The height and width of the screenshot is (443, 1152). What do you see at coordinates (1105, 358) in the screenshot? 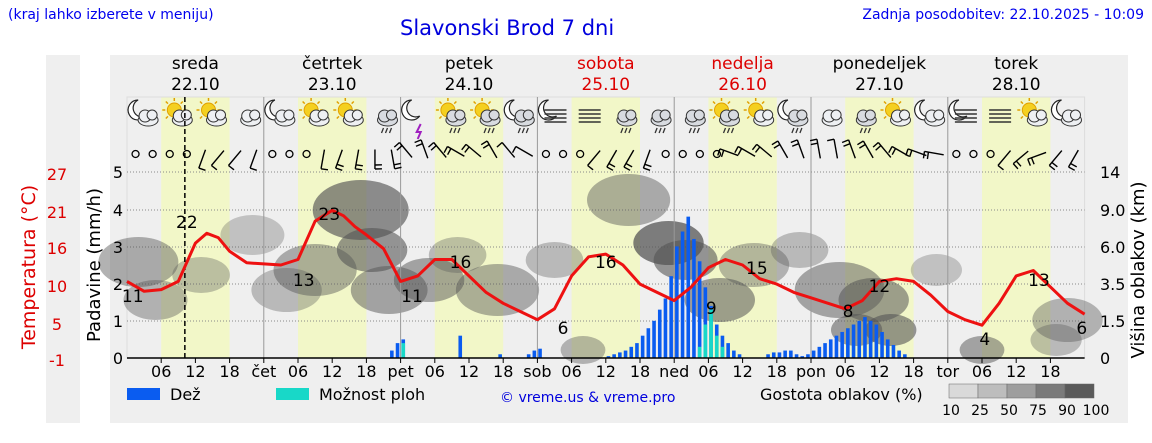
I see `y-tick-label-right: 0` at bounding box center [1105, 358].